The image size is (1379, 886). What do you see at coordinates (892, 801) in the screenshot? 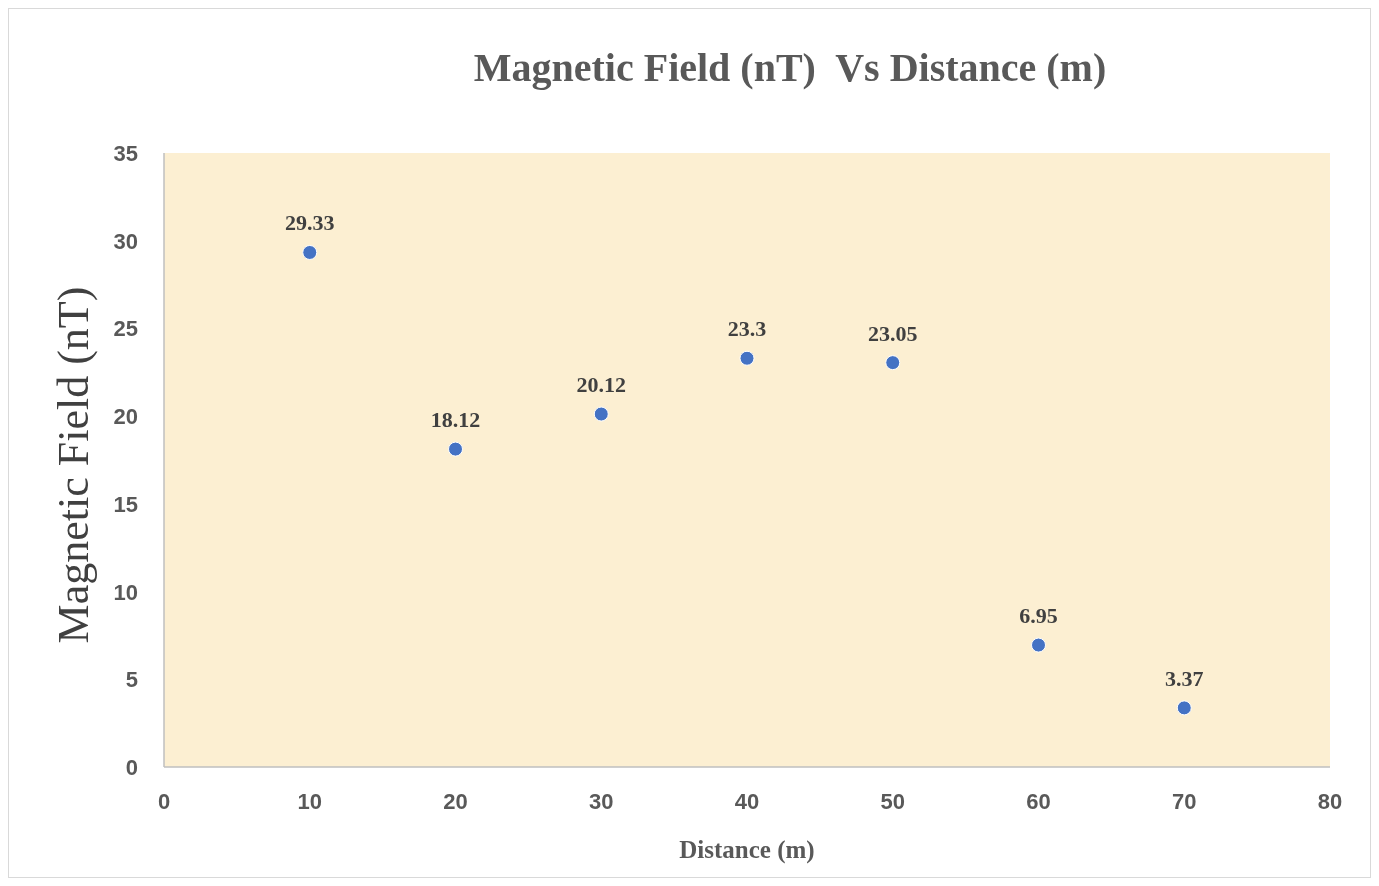
I see `x-tick-label: 50` at bounding box center [892, 801].